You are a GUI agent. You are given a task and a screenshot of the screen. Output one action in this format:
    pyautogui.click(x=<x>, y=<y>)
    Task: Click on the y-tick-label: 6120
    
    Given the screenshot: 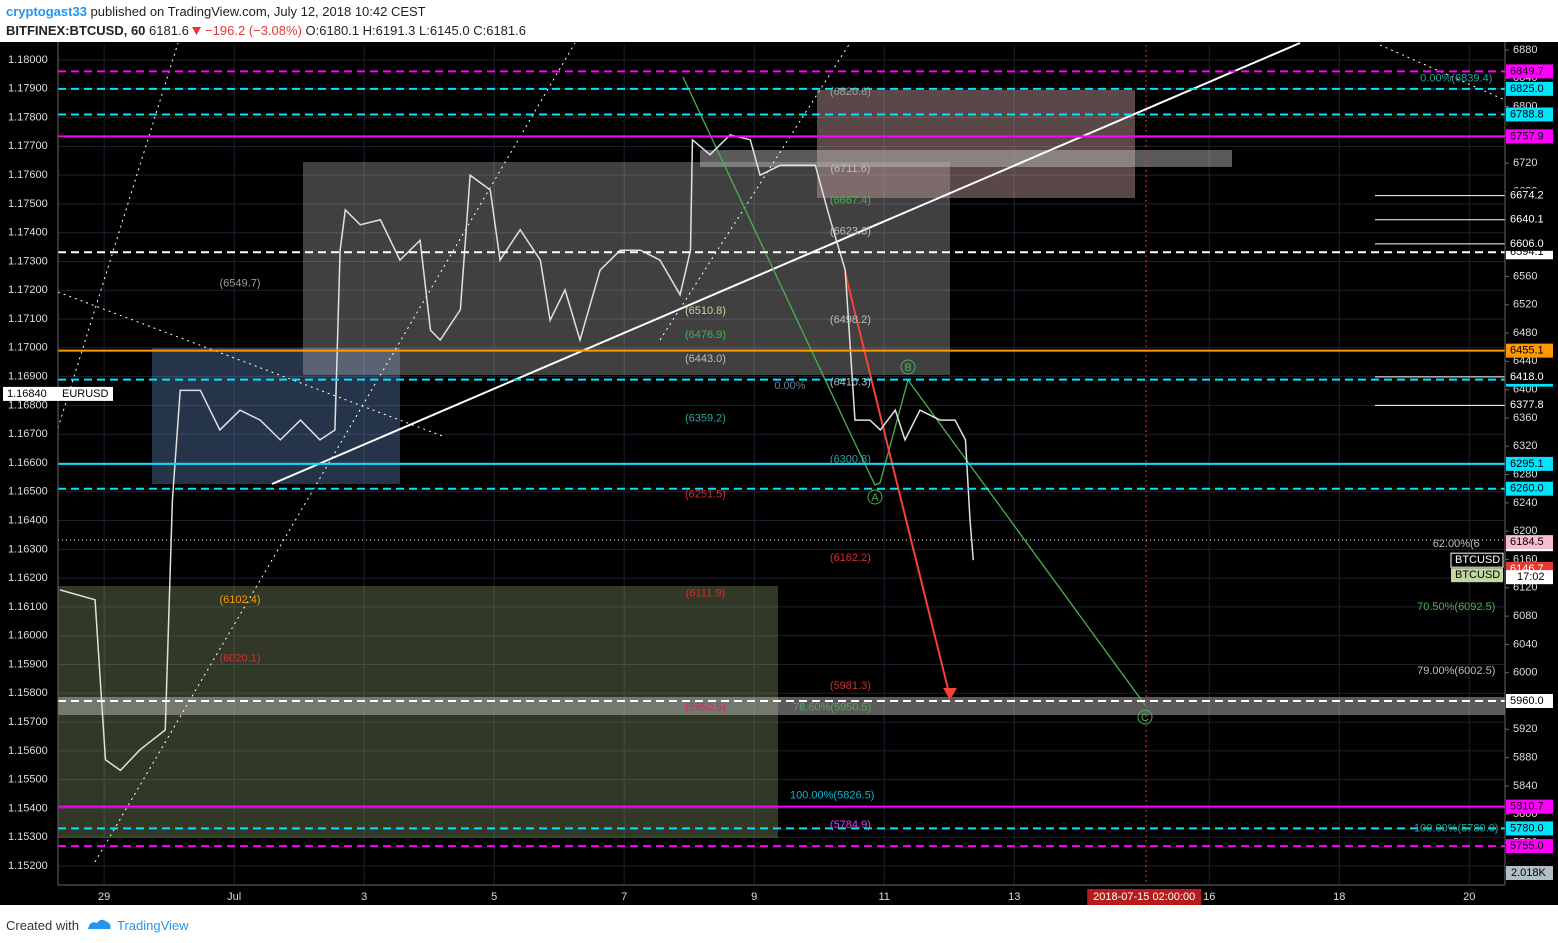 What is the action you would take?
    pyautogui.click(x=1525, y=588)
    